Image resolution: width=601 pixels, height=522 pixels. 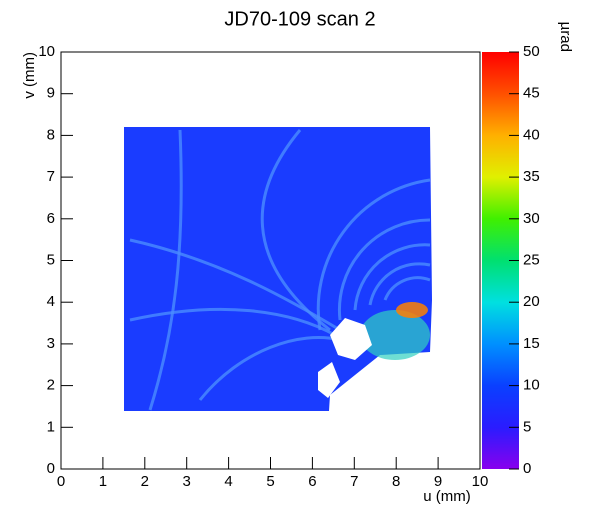 I want to click on x-tick-label: 1, so click(x=103, y=481).